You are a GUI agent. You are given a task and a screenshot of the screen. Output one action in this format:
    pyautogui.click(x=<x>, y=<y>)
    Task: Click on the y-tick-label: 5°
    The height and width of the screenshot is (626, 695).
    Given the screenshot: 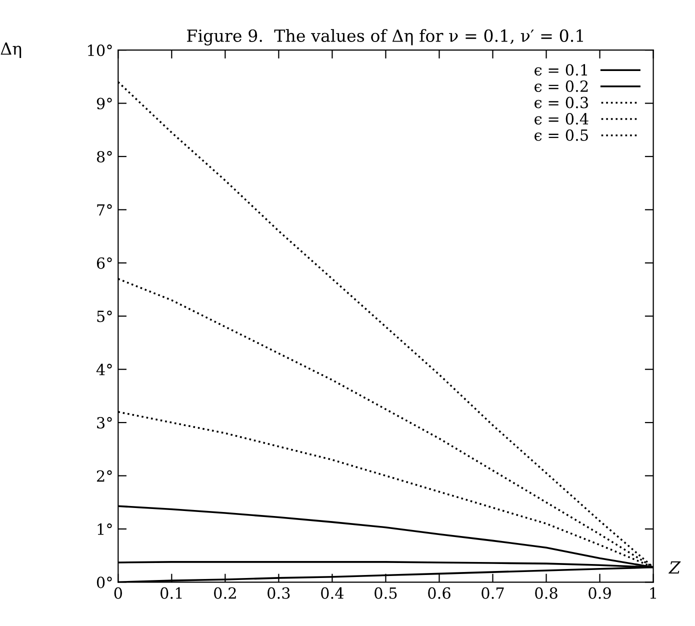 What is the action you would take?
    pyautogui.click(x=104, y=316)
    